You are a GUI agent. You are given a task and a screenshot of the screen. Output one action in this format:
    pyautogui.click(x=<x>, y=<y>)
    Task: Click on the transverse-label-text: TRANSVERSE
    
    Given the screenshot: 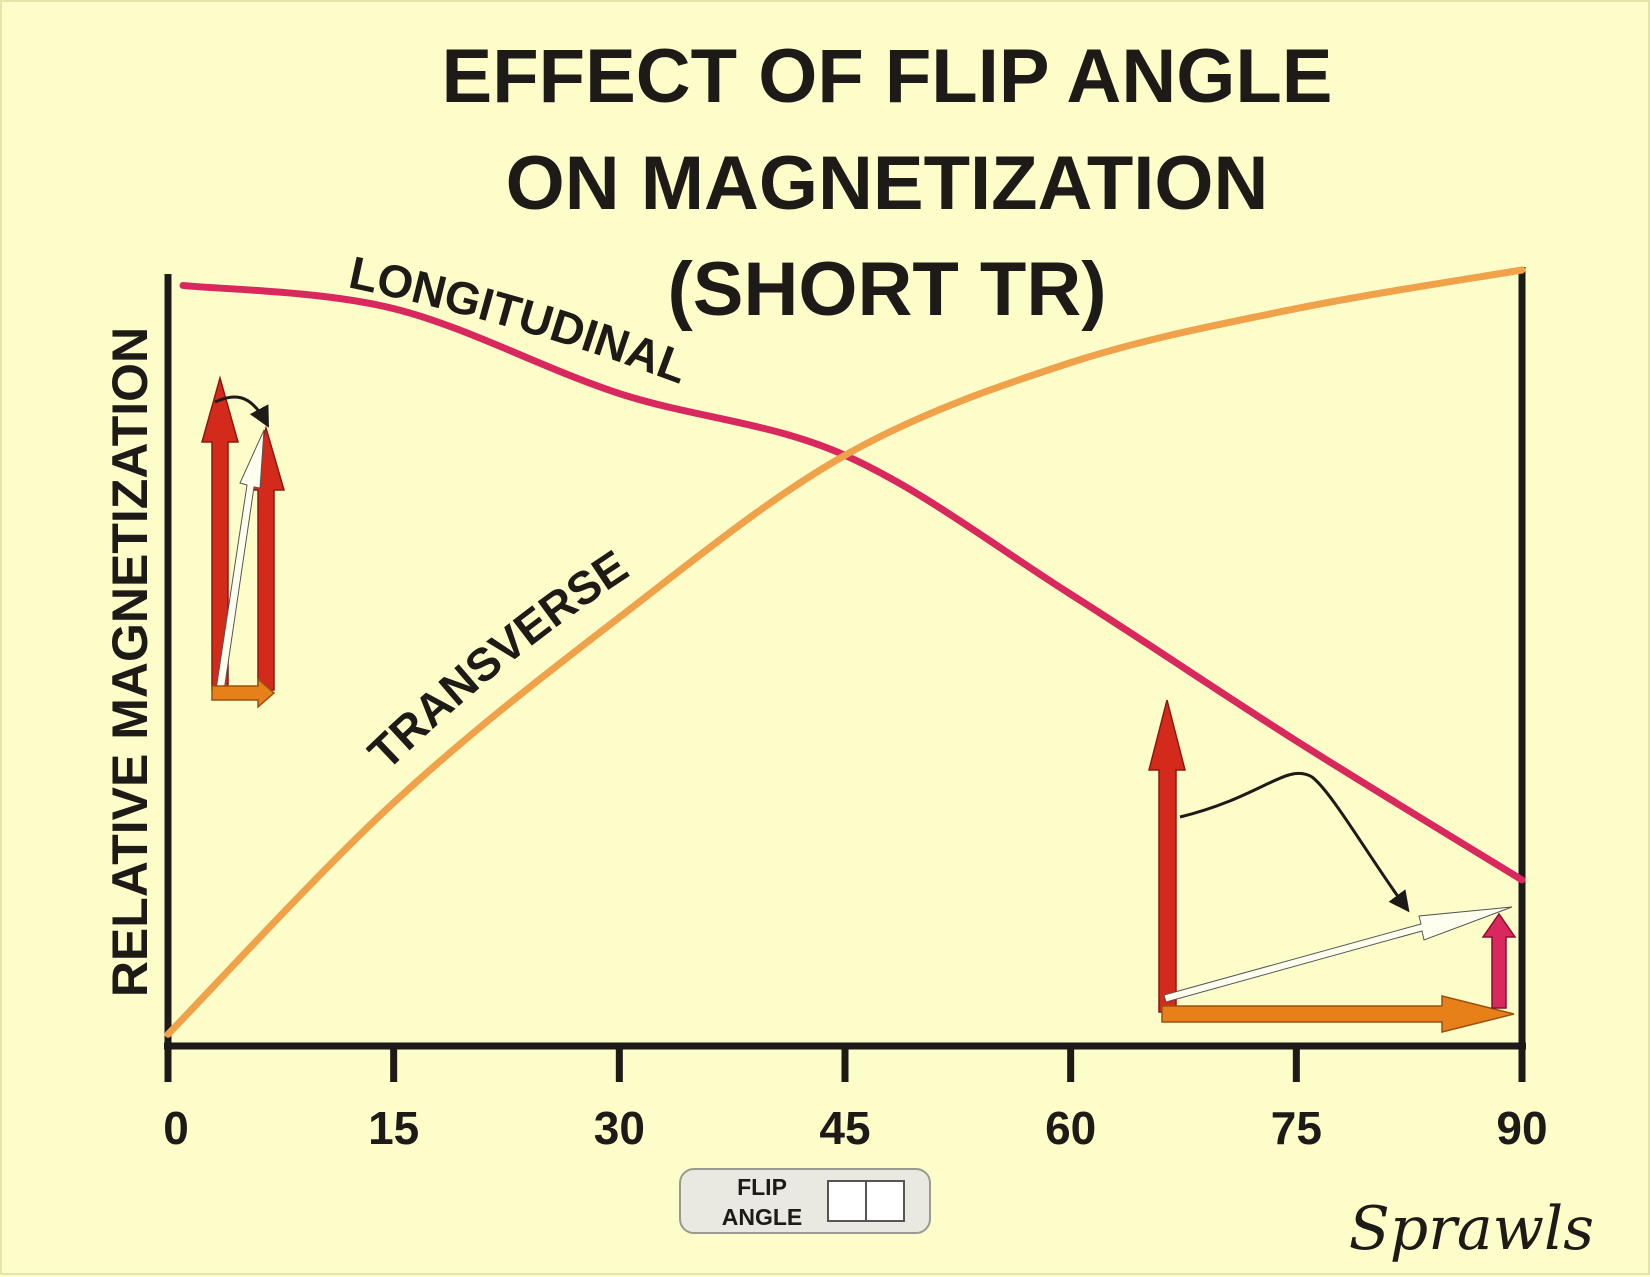 What is the action you would take?
    pyautogui.click(x=497, y=659)
    